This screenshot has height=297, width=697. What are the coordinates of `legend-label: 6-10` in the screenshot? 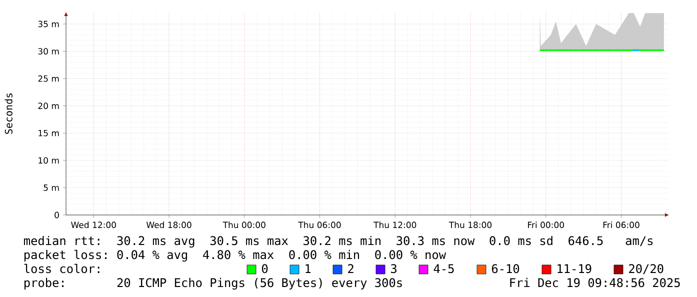 It's located at (506, 269).